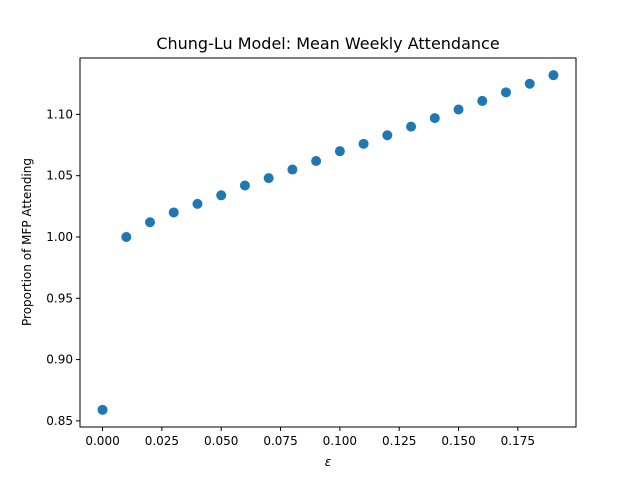 This screenshot has width=640, height=480. What do you see at coordinates (162, 441) in the screenshot?
I see `x-tick-label: 0.025` at bounding box center [162, 441].